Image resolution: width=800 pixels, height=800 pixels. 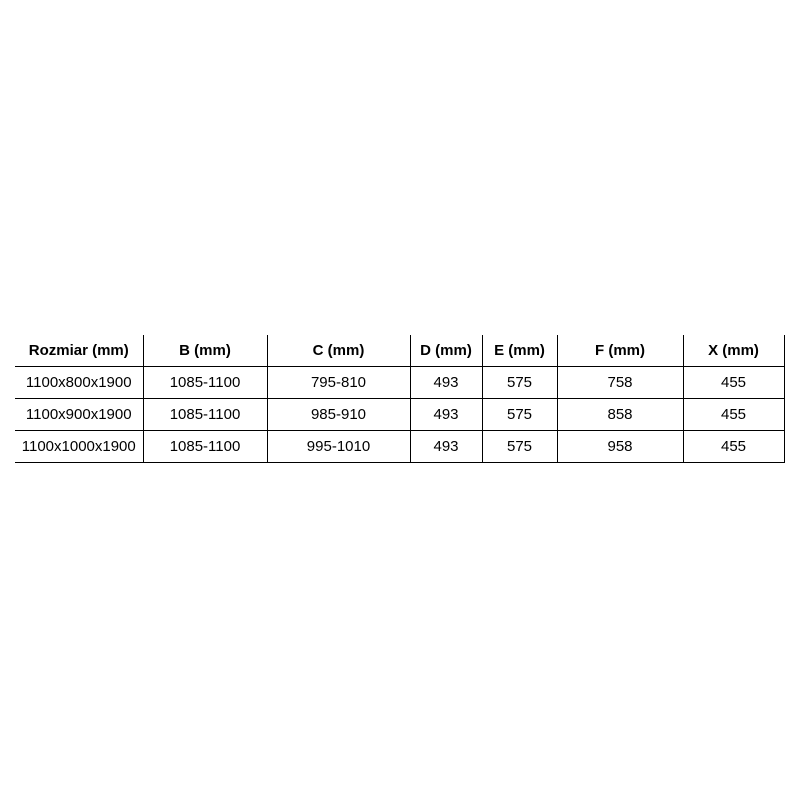 I want to click on header-e: E (mm), so click(x=519, y=351).